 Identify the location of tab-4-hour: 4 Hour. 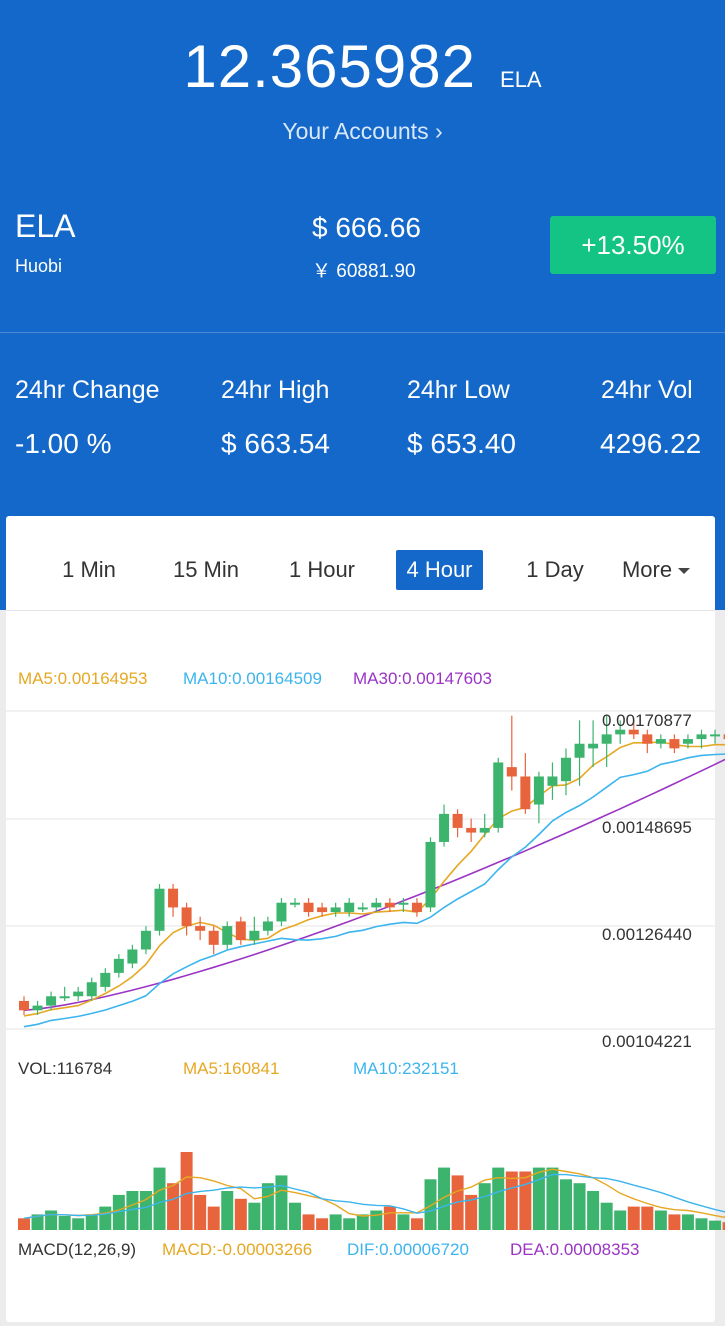
(439, 570).